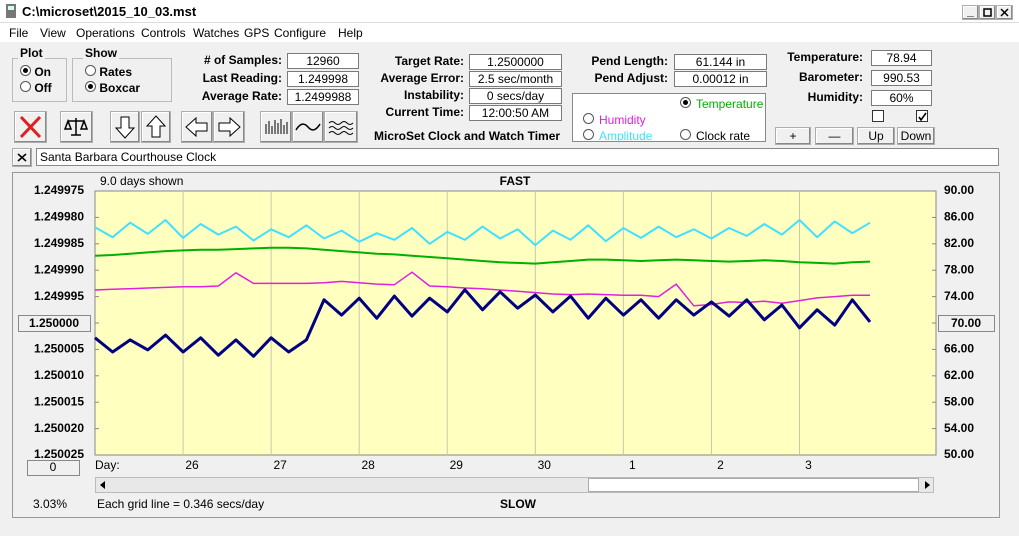  What do you see at coordinates (753, 485) in the screenshot?
I see `scroll-thumb` at bounding box center [753, 485].